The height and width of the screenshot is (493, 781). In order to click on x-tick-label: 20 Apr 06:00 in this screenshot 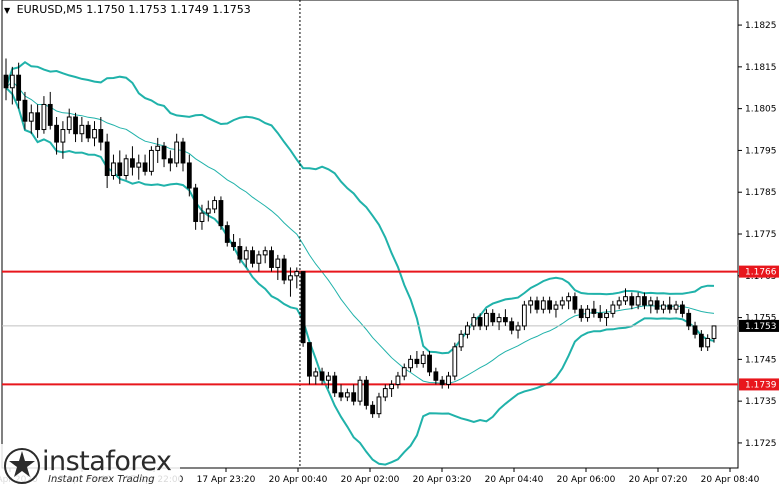, I will do `click(586, 480)`.